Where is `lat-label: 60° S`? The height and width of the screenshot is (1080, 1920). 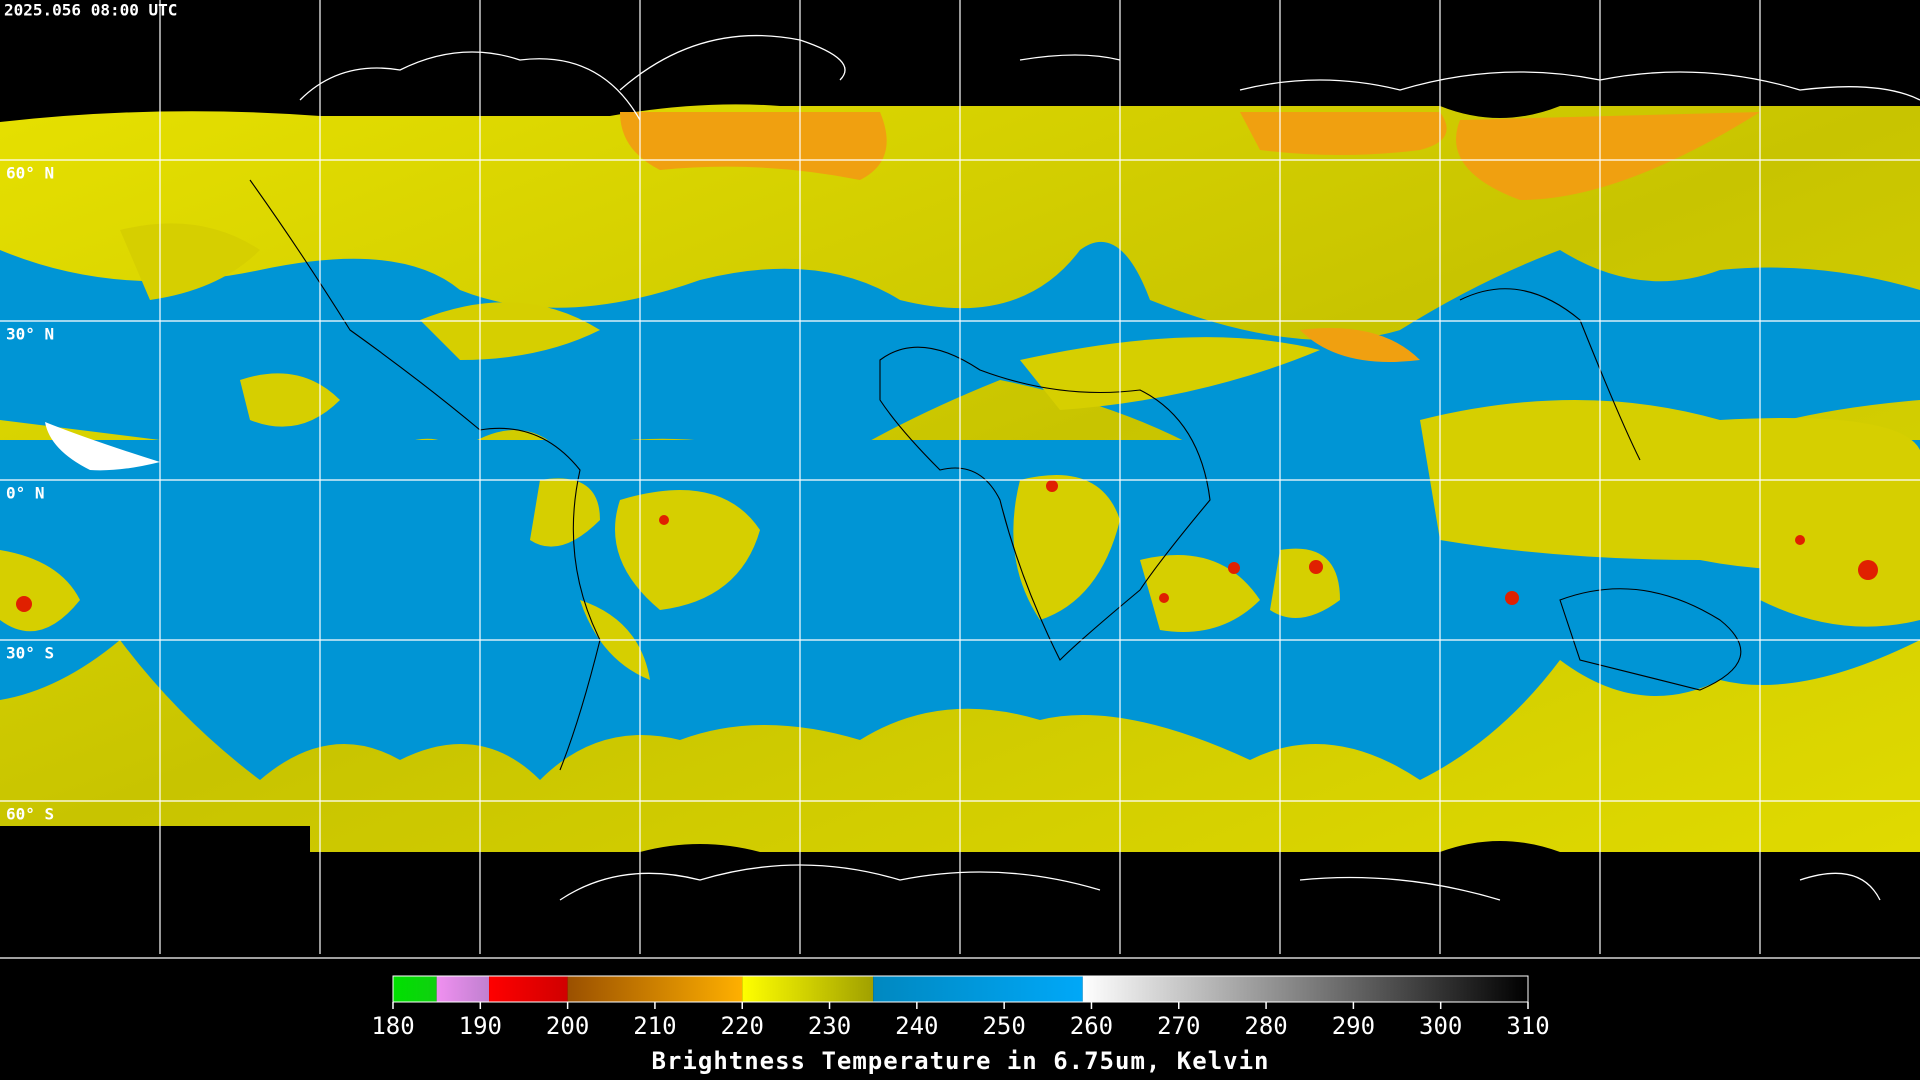
lat-label: 60° S is located at coordinates (30, 814).